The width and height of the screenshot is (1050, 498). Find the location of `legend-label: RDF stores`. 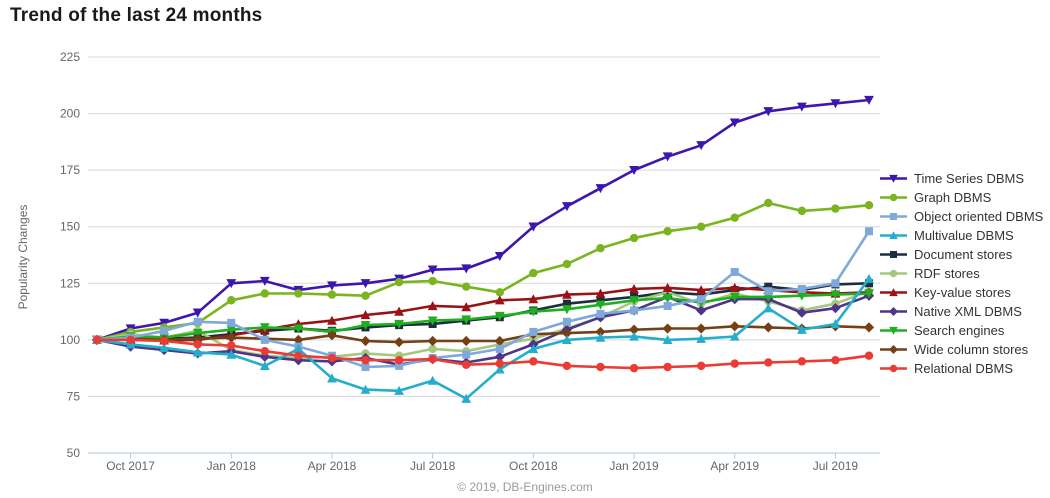

legend-label: RDF stores is located at coordinates (947, 273).